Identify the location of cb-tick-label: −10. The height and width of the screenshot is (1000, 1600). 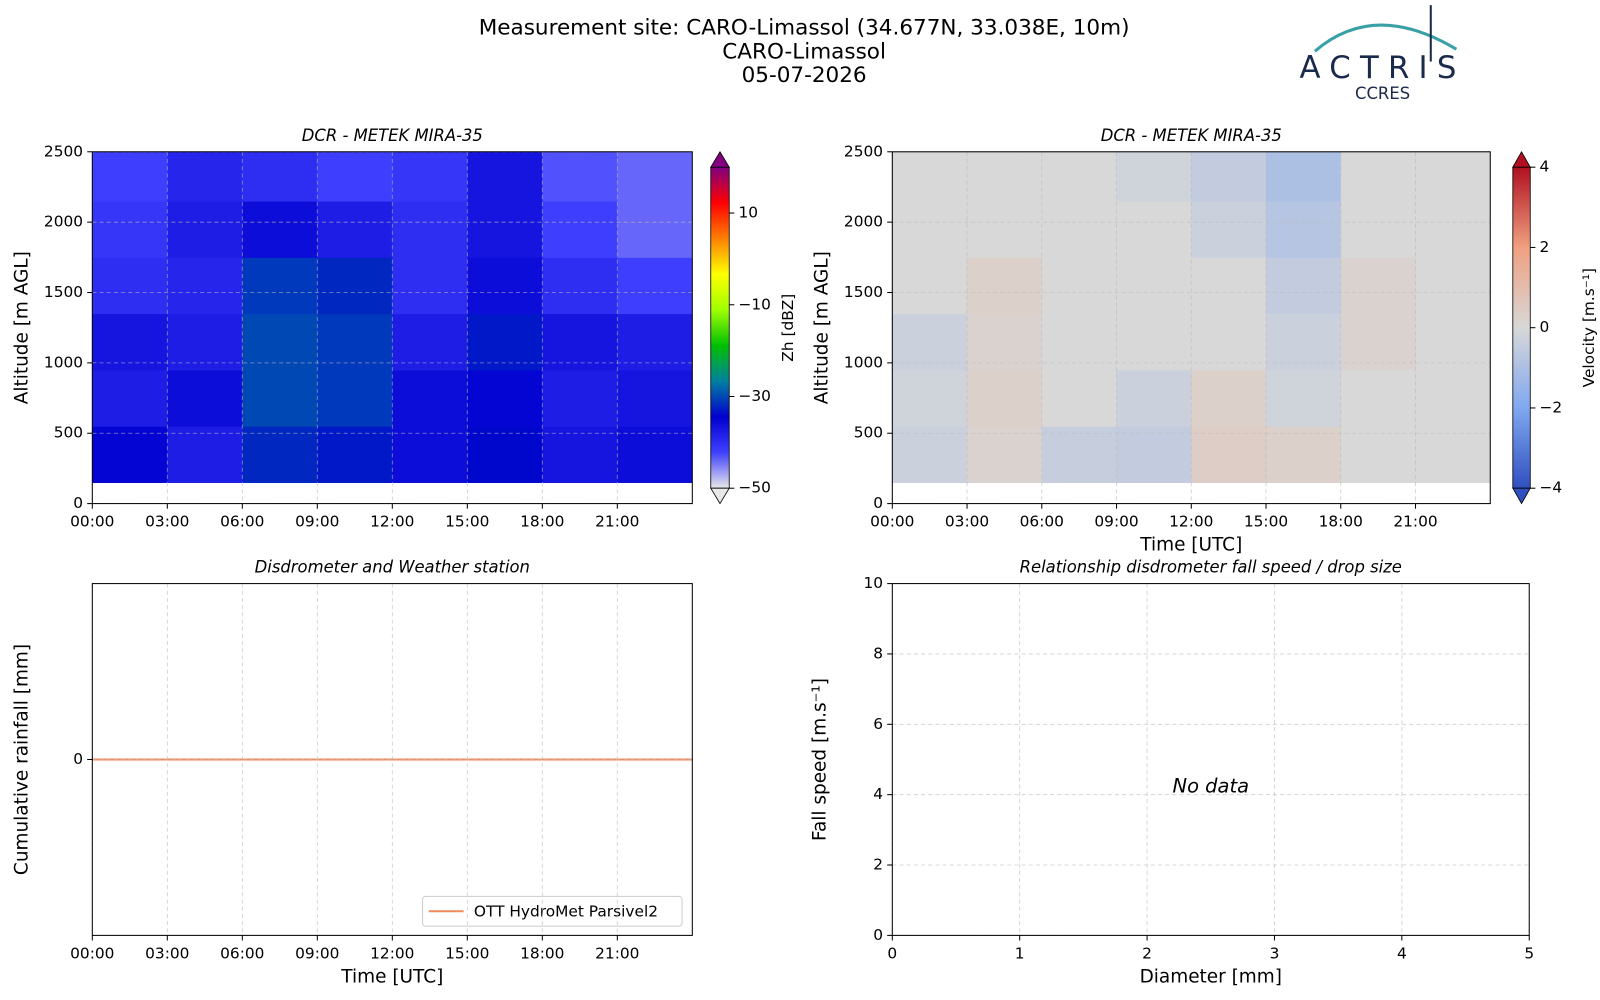
(754, 304).